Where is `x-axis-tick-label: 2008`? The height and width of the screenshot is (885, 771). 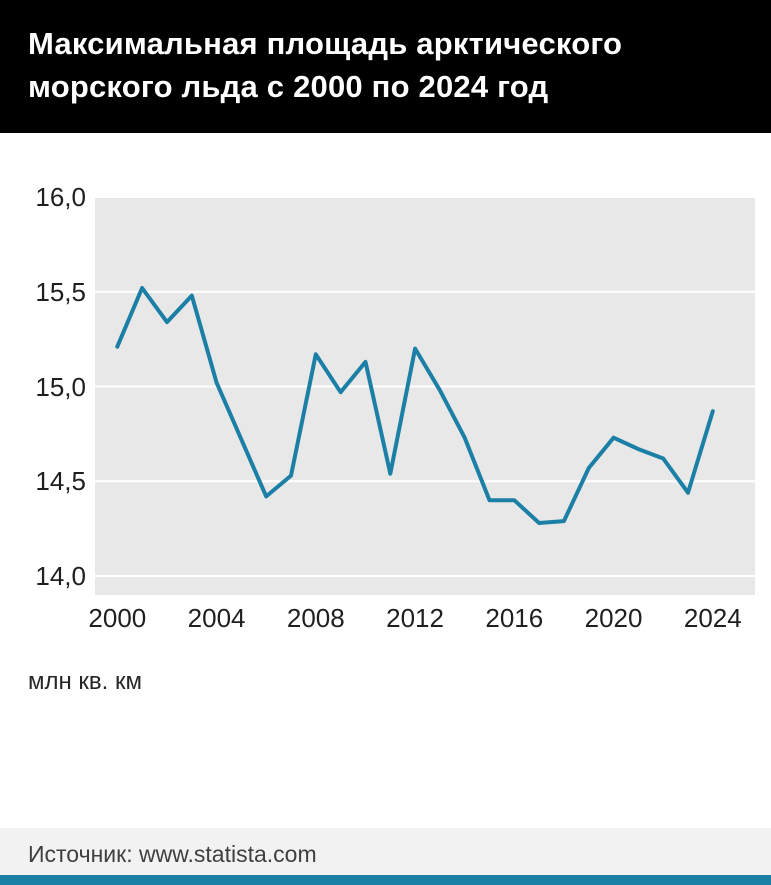
x-axis-tick-label: 2008 is located at coordinates (315, 618).